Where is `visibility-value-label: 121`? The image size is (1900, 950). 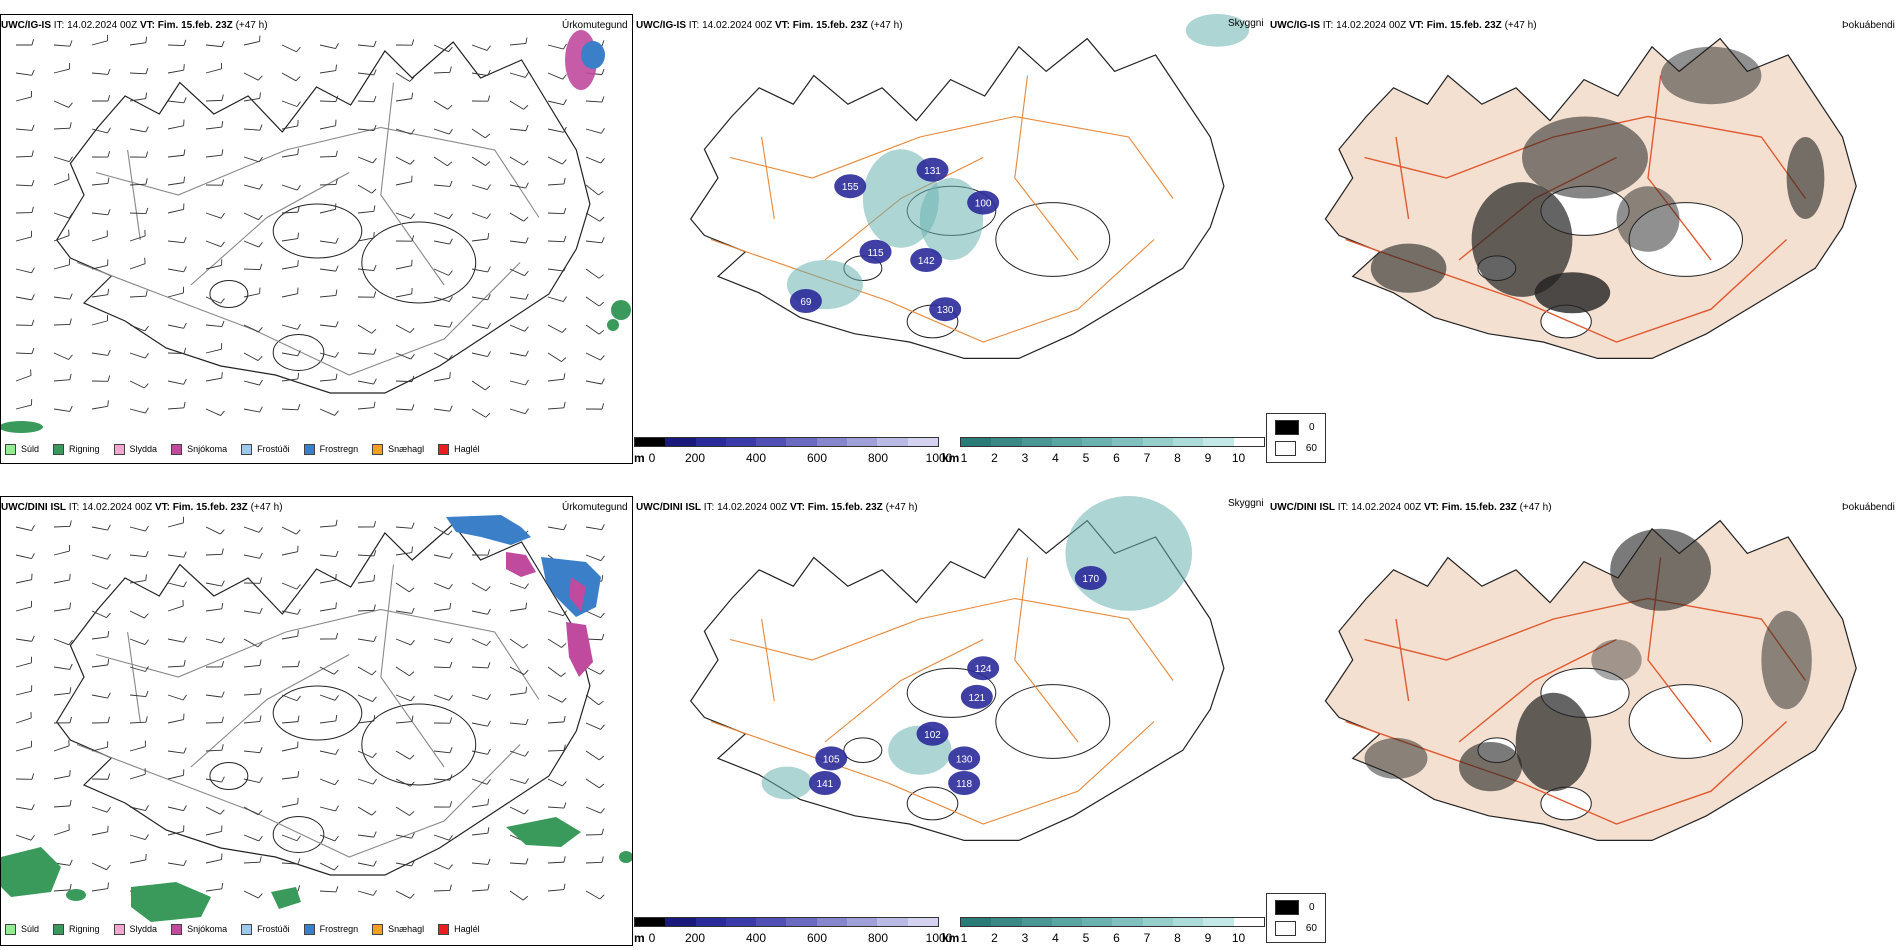
visibility-value-label: 121 is located at coordinates (976, 698).